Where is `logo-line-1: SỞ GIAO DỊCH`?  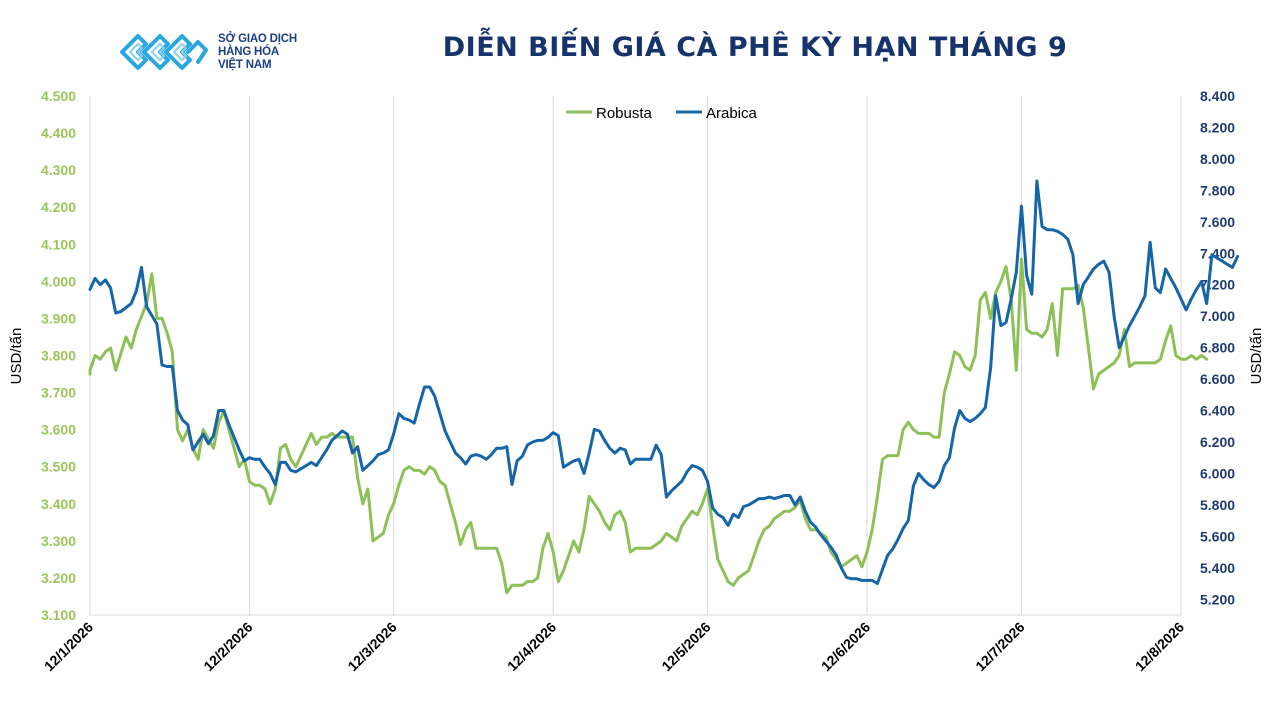
logo-line-1: SỞ GIAO DỊCH is located at coordinates (257, 39).